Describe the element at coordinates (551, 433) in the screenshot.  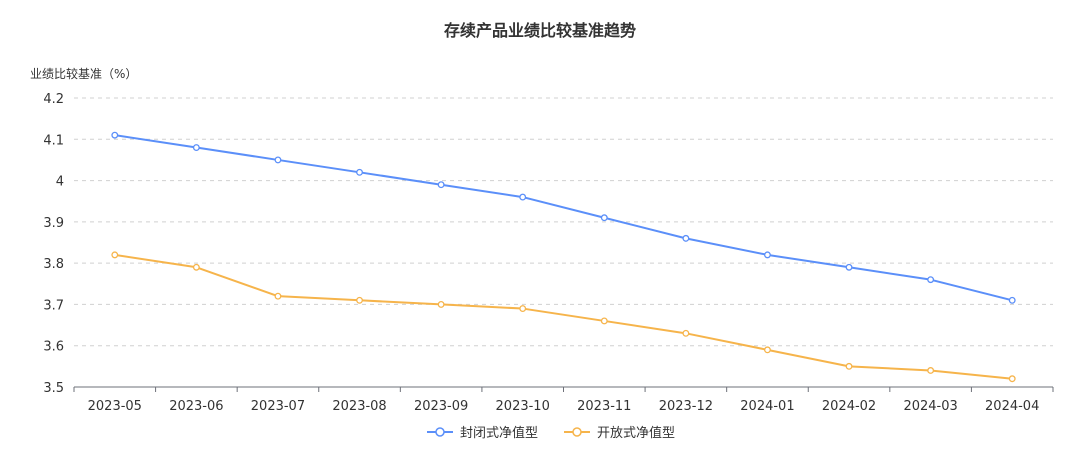
I see `legend: 封闭式净值型 开放式净值型` at that location.